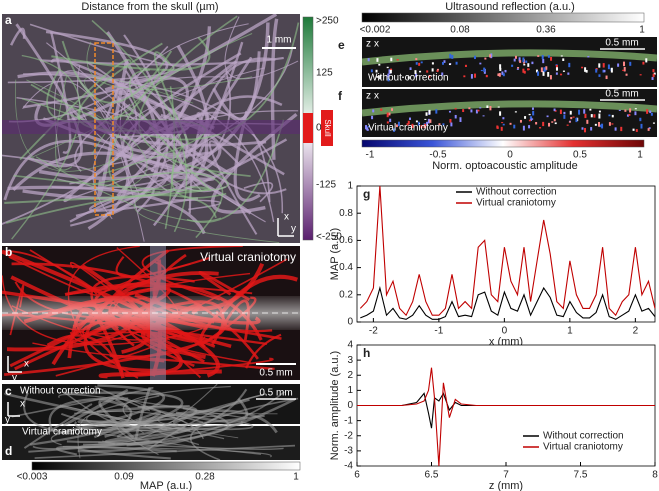 This screenshot has height=491, width=659. What do you see at coordinates (327, 21) in the screenshot?
I see `colorbar-label: >250` at bounding box center [327, 21].